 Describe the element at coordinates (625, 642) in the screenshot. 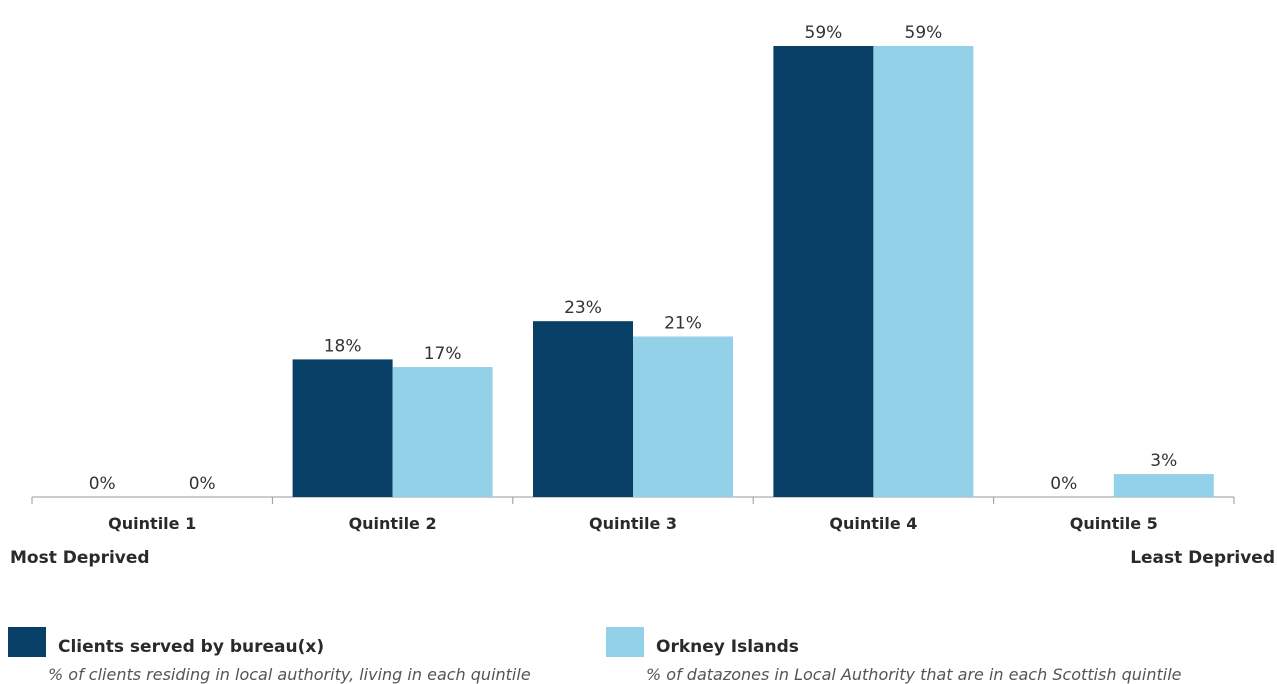

I see `legend-swatch-orkney` at that location.